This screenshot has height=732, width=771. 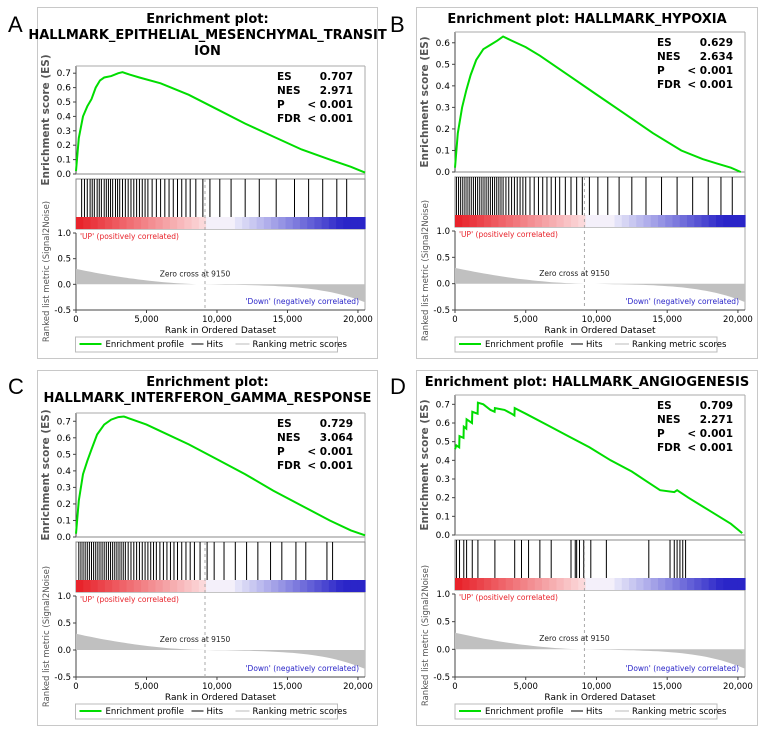 I want to click on stat-label: ES, so click(x=284, y=77).